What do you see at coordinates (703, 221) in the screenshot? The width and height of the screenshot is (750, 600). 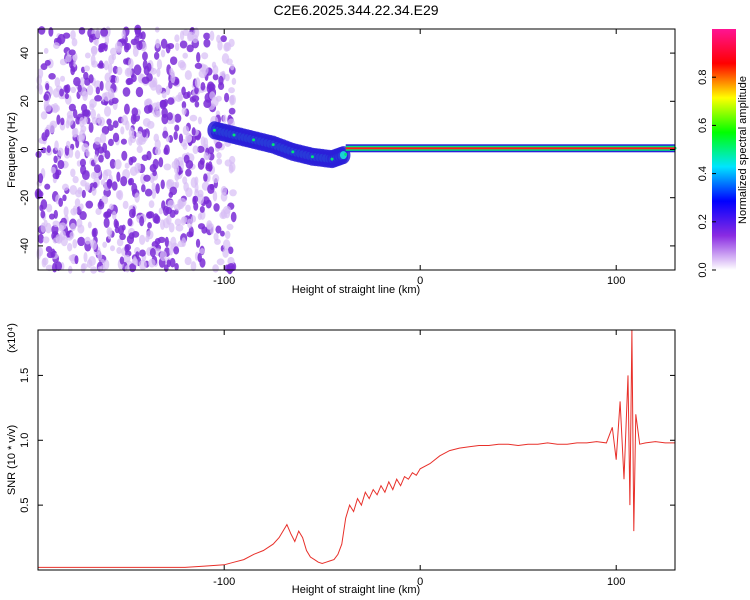 I see `colorbar-tick-label: 0.2` at bounding box center [703, 221].